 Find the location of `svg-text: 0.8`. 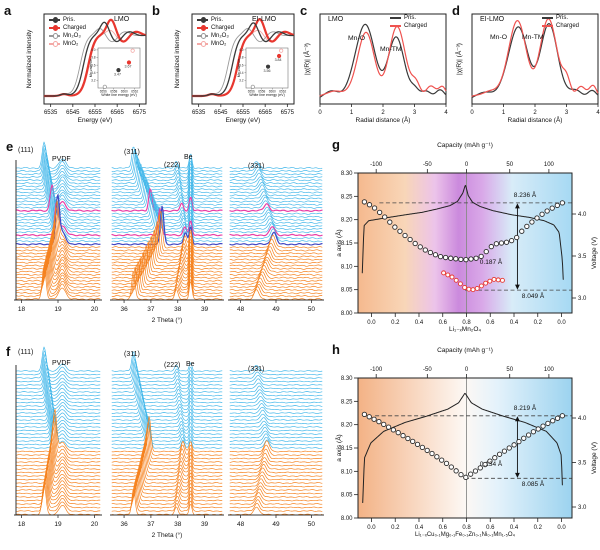

svg-text: 0.8 is located at coordinates (466, 323).